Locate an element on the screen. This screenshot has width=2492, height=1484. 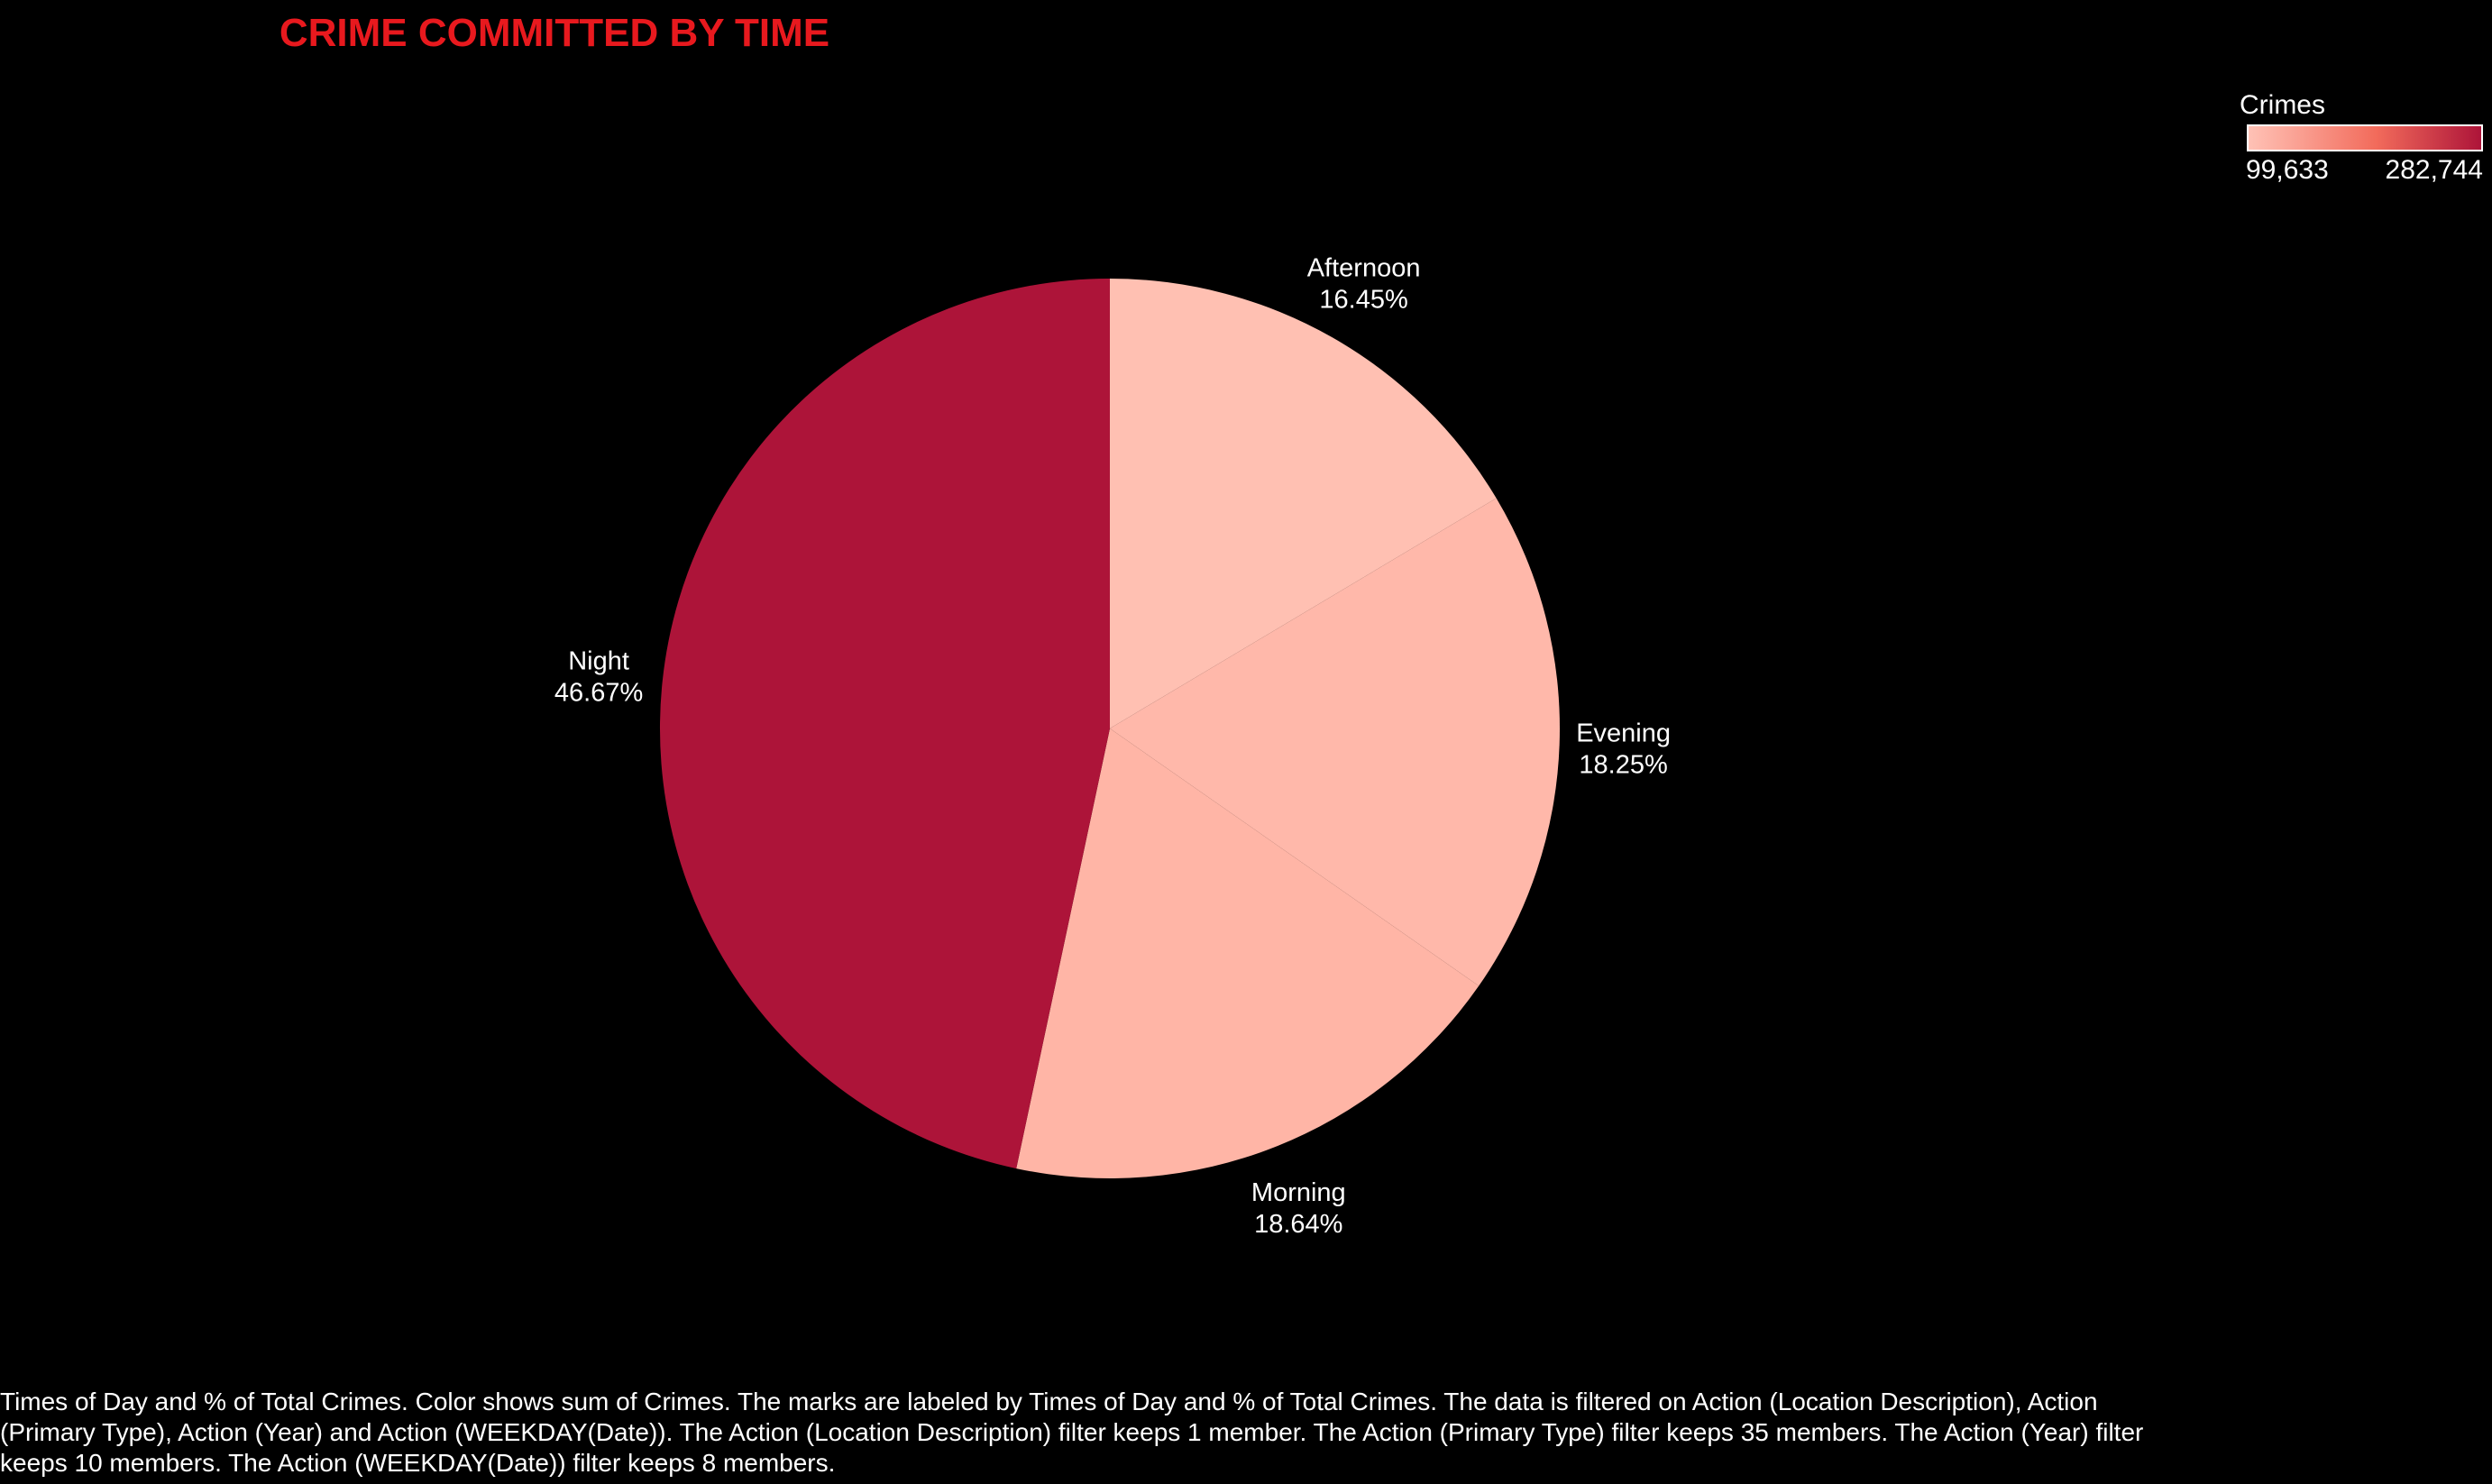
color-legend: Crimes 99,633 282,744 is located at coordinates (2361, 139).